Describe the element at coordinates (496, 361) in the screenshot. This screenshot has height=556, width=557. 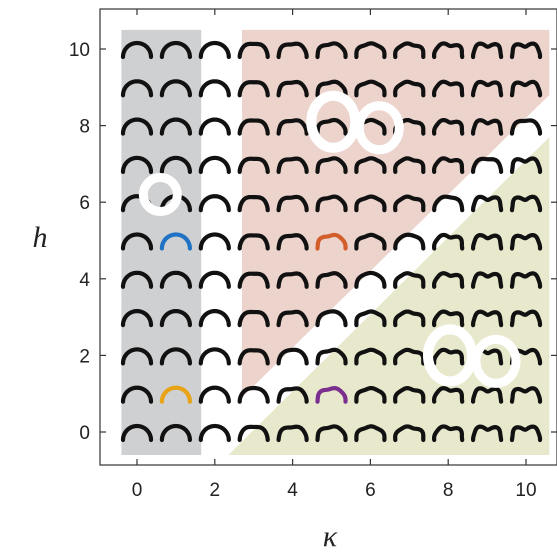
I see `ring-marker-right` at that location.